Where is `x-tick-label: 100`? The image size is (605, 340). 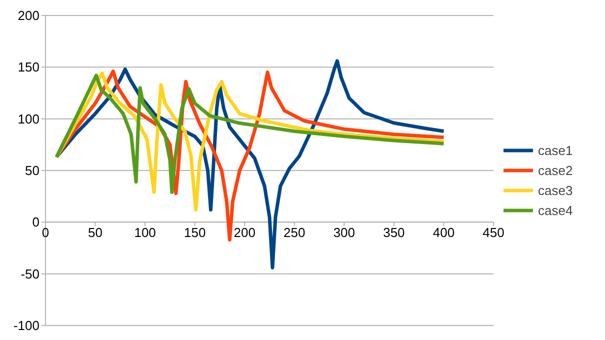
x-tick-label: 100 is located at coordinates (145, 232).